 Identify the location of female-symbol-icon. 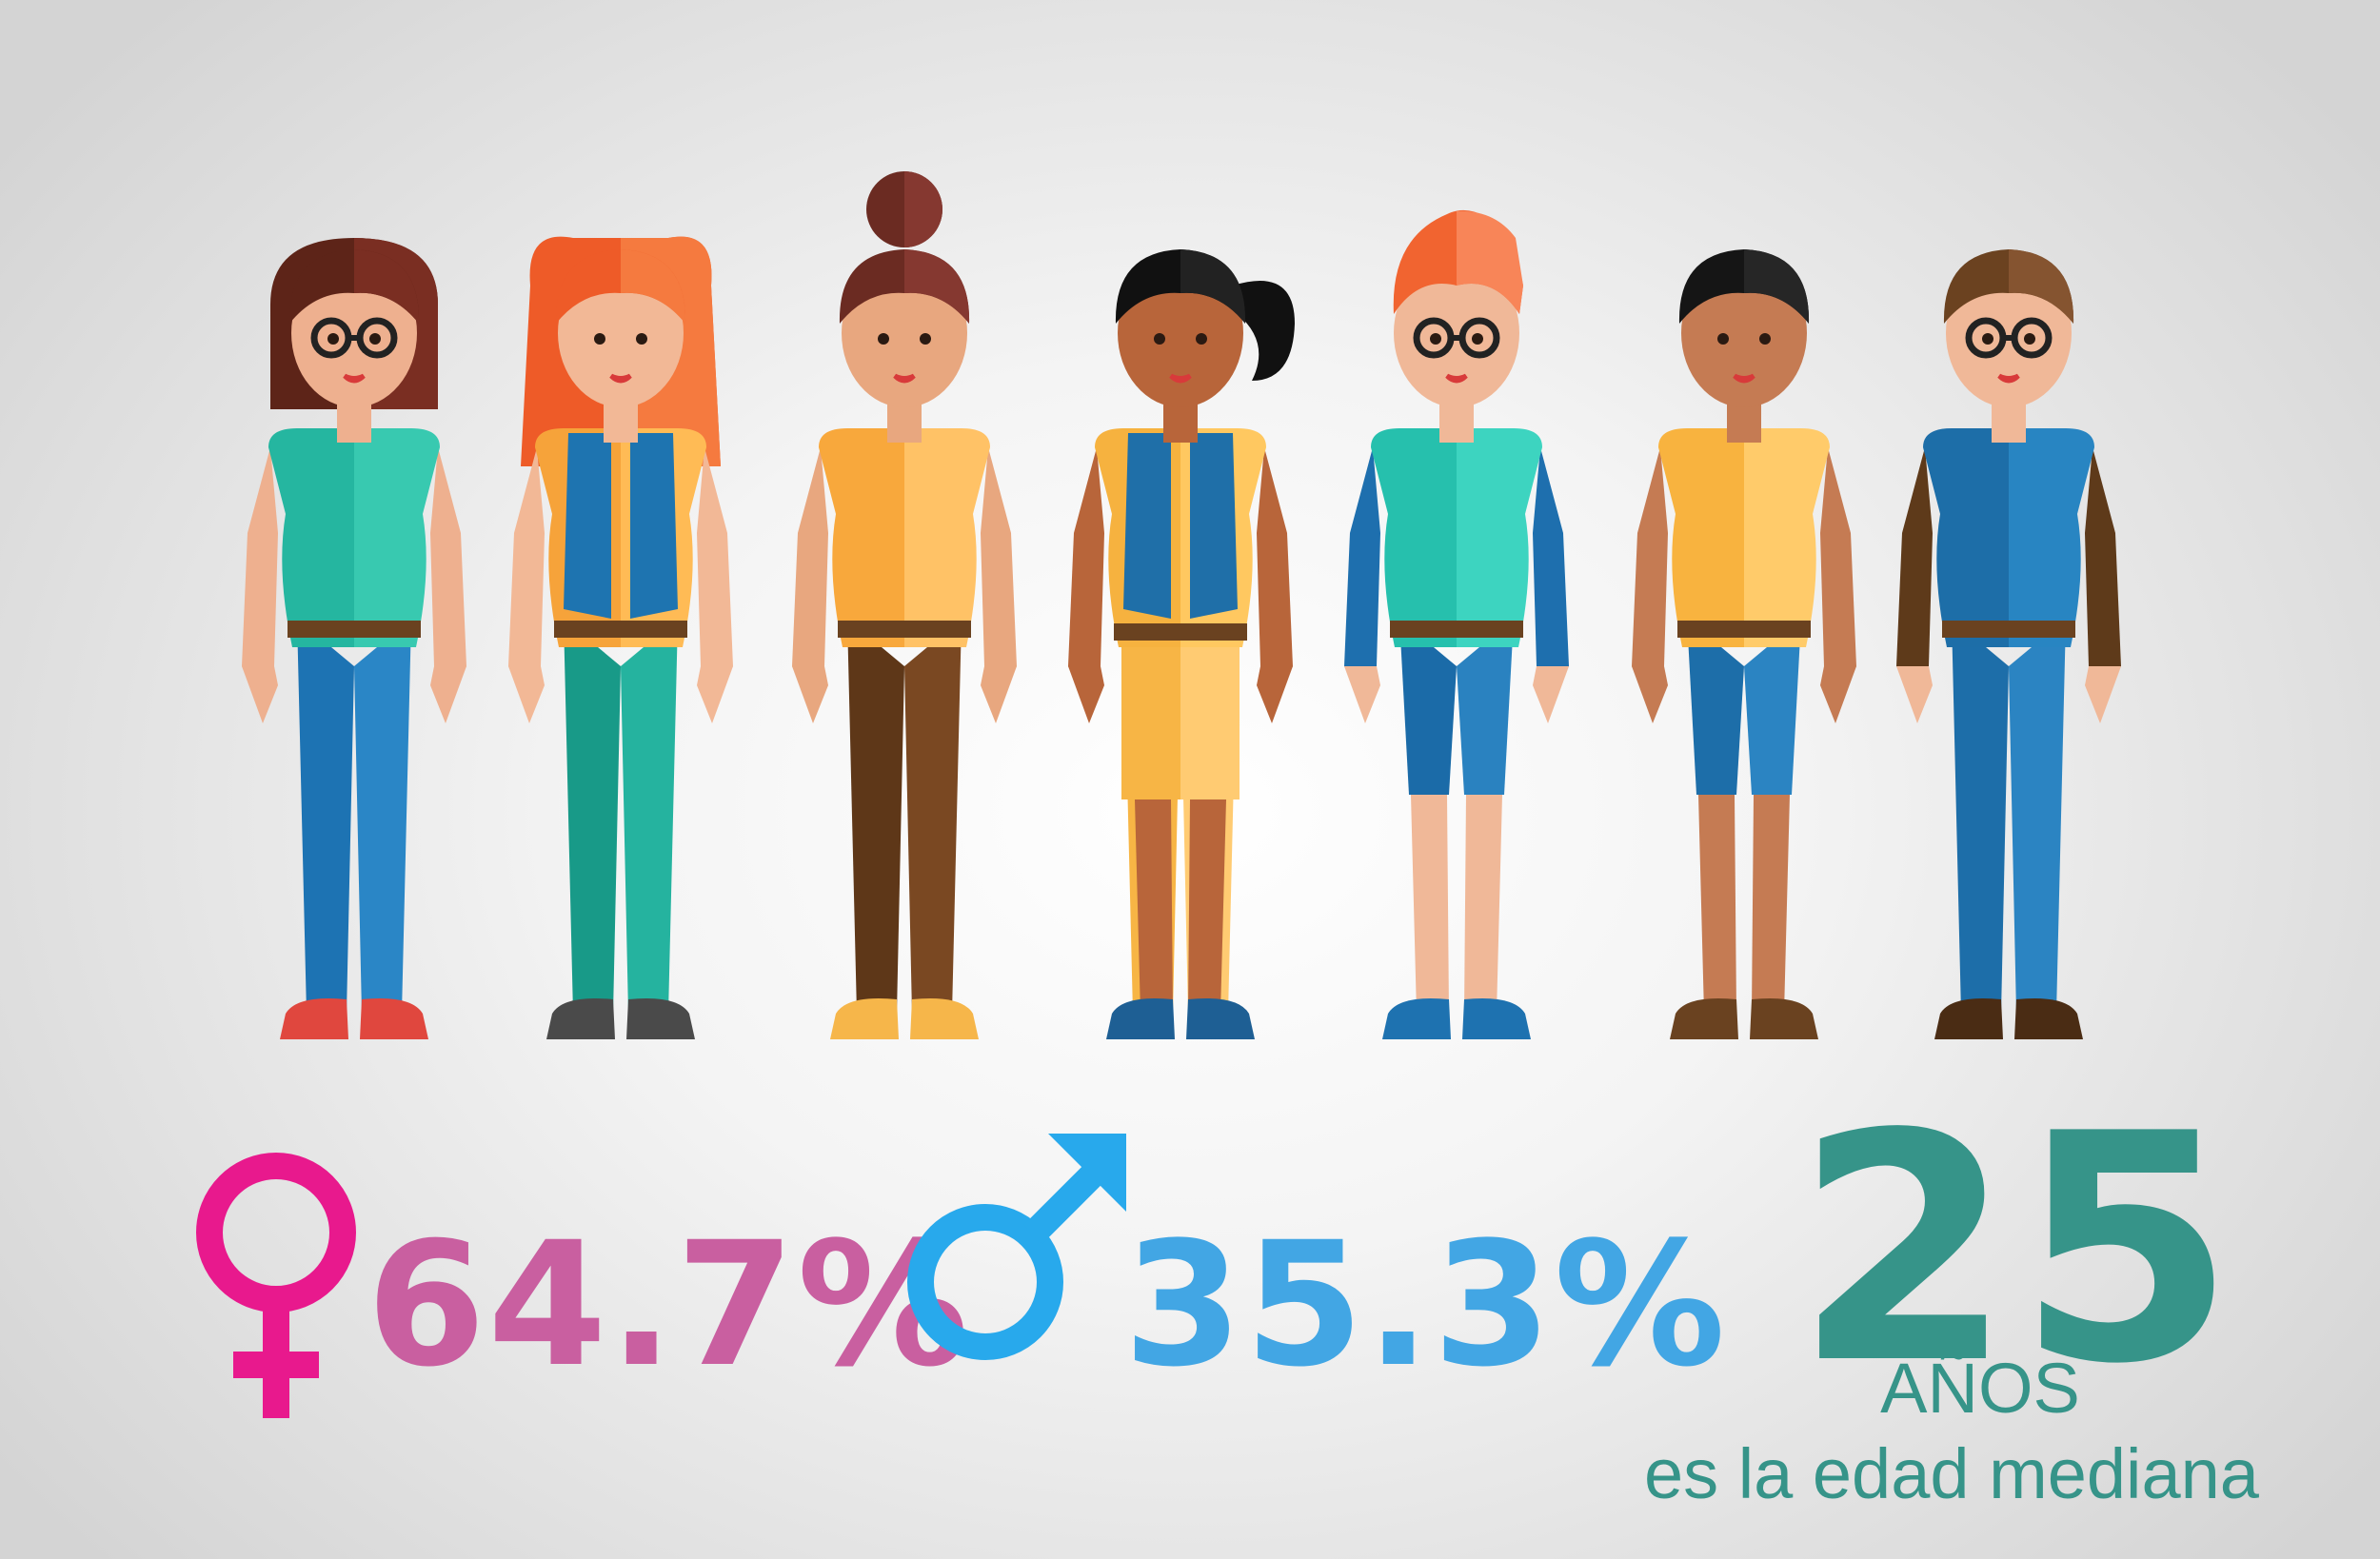
(276, 1285).